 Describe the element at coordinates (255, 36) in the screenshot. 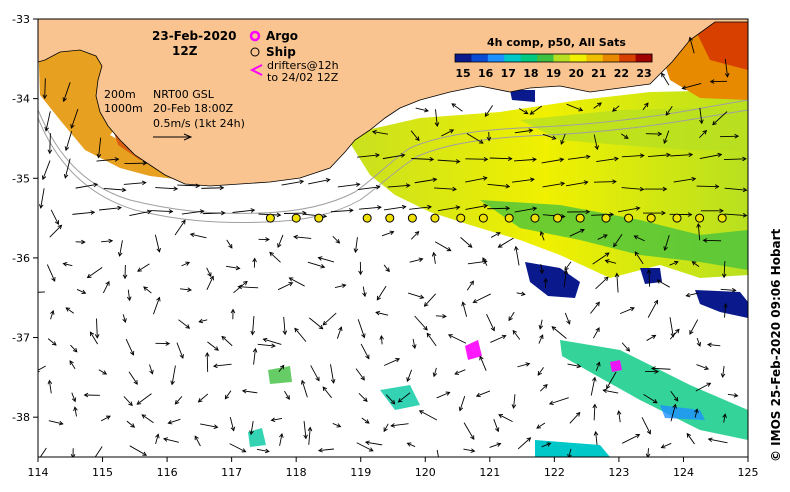

I see `argo-marker-icon` at that location.